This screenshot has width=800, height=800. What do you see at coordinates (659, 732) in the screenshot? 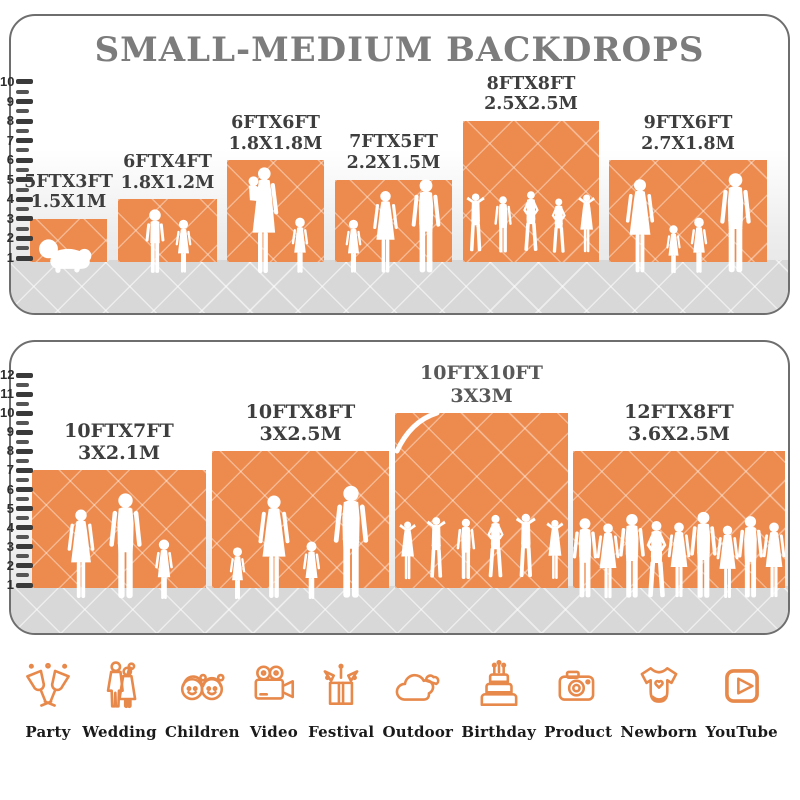
I see `category-label: Newborn` at bounding box center [659, 732].